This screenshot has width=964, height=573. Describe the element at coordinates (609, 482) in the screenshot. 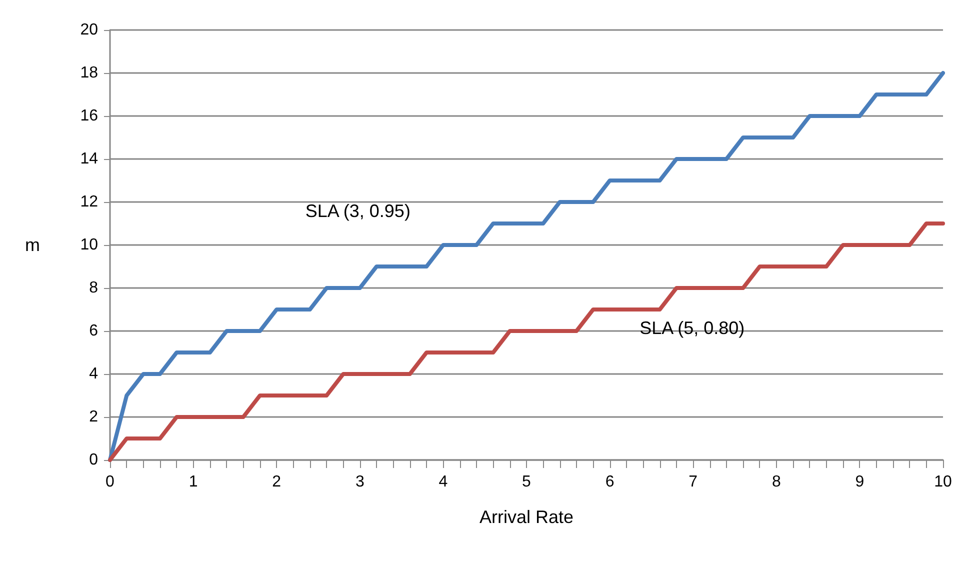

I see `x-tick-label: 6` at that location.